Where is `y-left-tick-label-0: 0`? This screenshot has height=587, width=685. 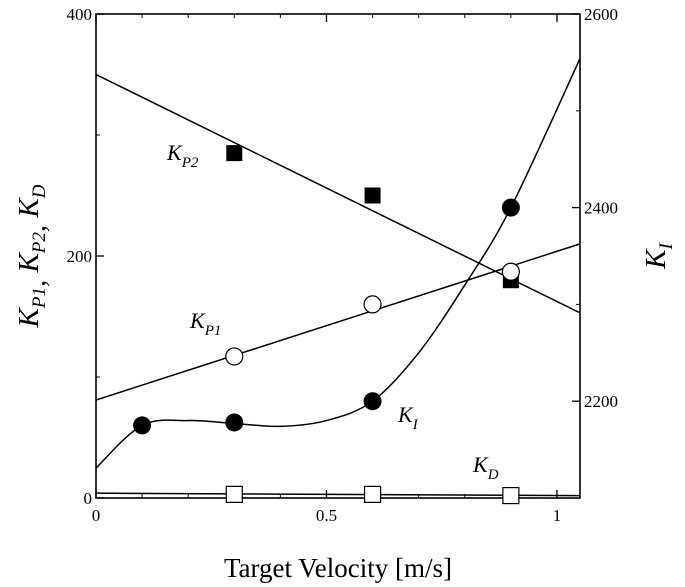 y-left-tick-label-0: 0 is located at coordinates (88, 498).